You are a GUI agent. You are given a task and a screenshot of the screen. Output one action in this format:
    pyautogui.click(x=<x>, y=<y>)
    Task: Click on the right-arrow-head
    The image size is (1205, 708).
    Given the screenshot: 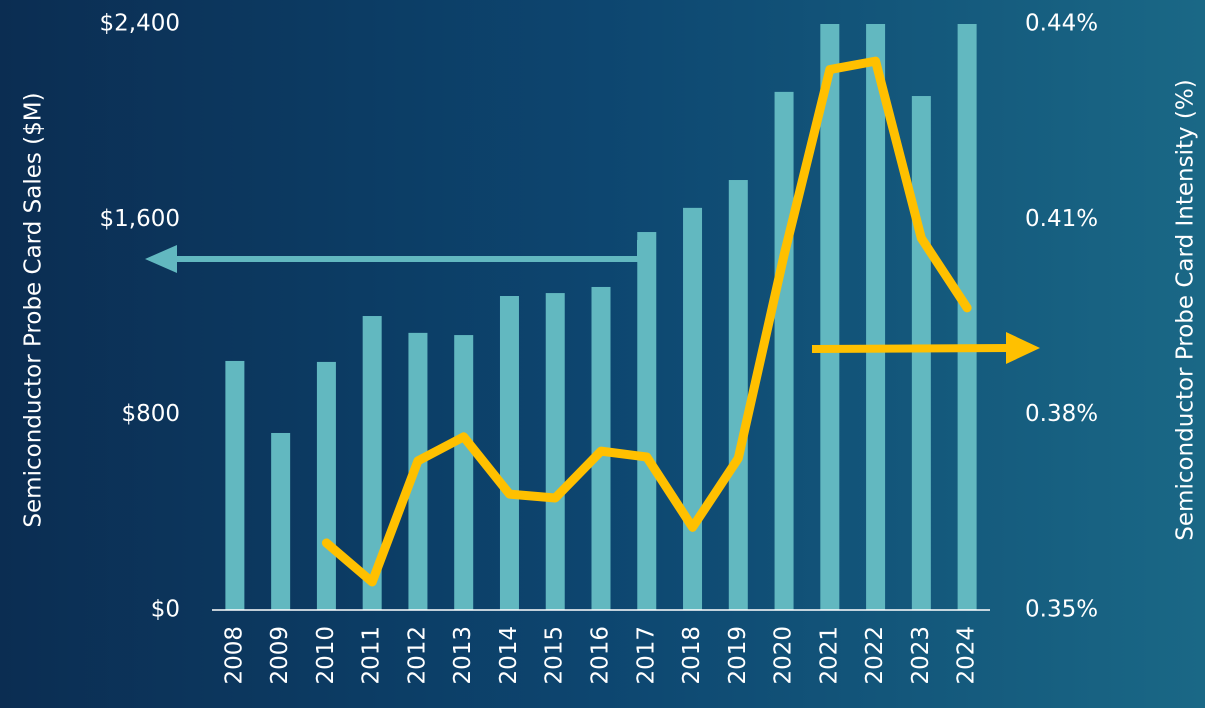 What is the action you would take?
    pyautogui.click(x=1023, y=348)
    